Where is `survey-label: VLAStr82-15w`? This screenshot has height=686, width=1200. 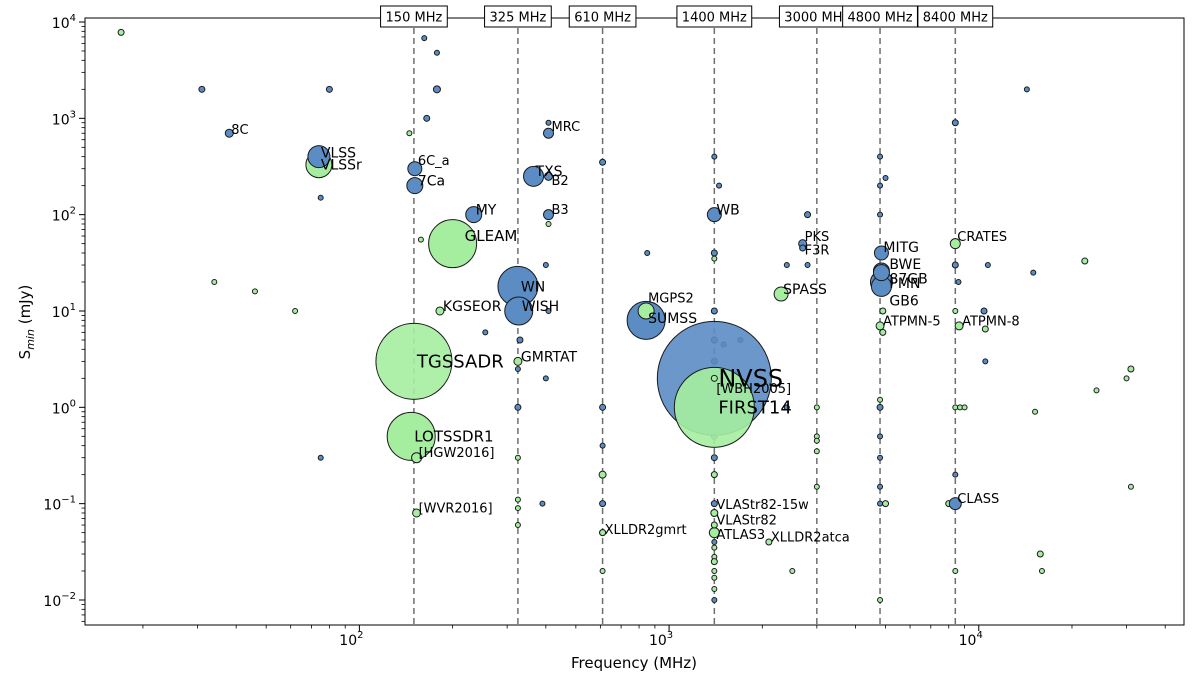 survey-label: VLAStr82-15w is located at coordinates (762, 505).